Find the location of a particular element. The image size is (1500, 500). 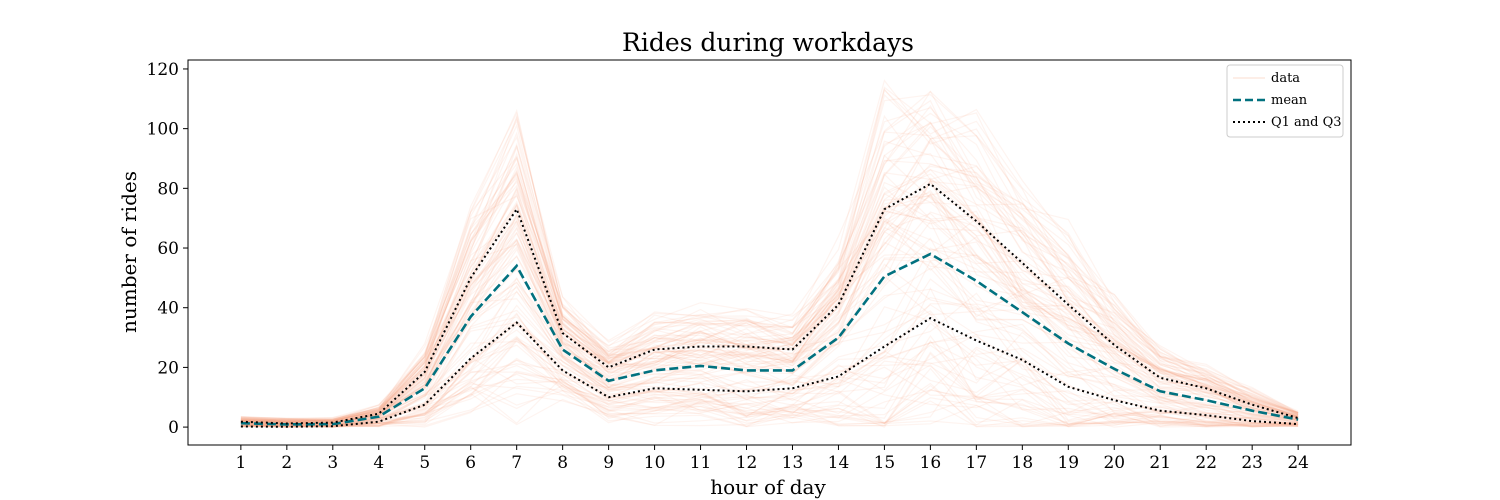

x-tick-label: 7 is located at coordinates (516, 463).